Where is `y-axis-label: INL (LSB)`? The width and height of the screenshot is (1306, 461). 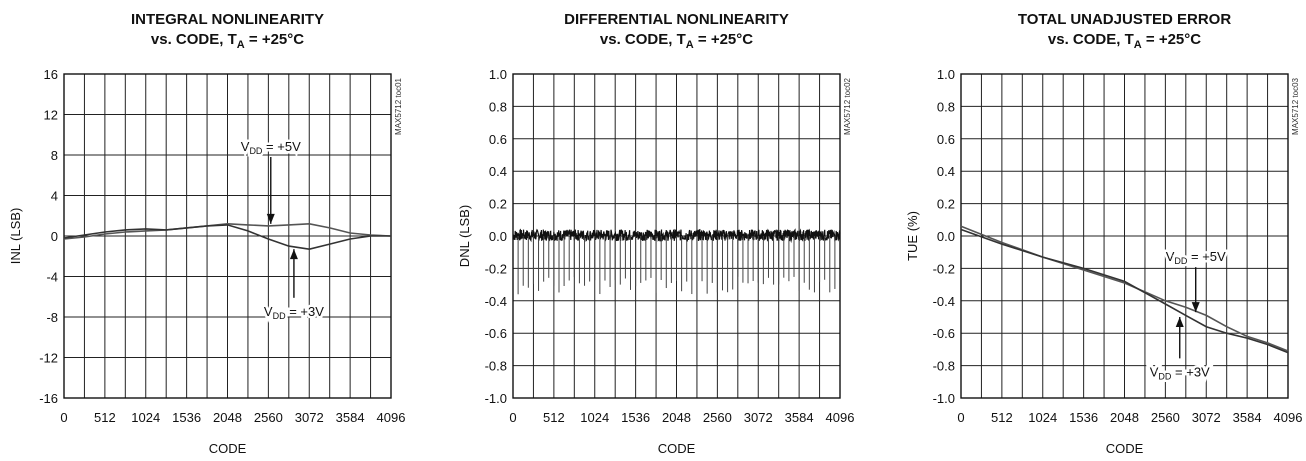 y-axis-label: INL (LSB) is located at coordinates (15, 236).